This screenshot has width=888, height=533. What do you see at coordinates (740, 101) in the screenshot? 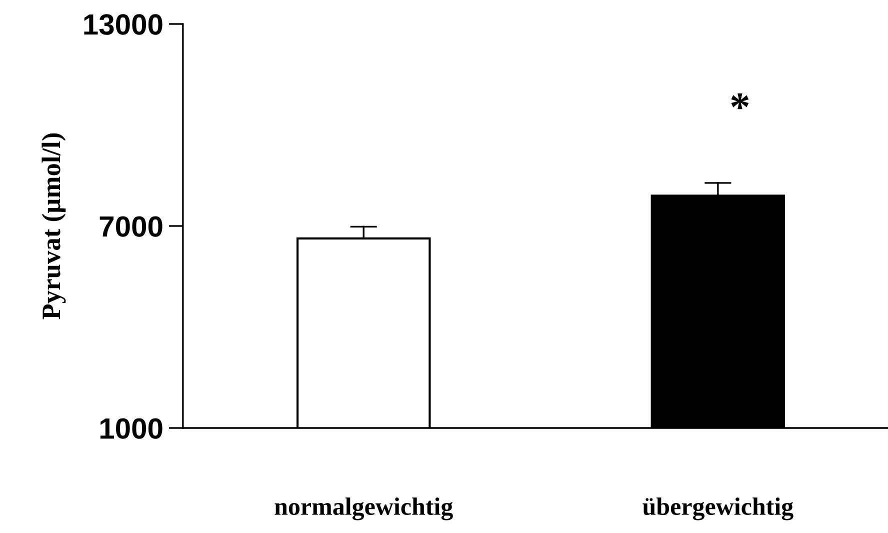
I see `annotation: *` at bounding box center [740, 101].